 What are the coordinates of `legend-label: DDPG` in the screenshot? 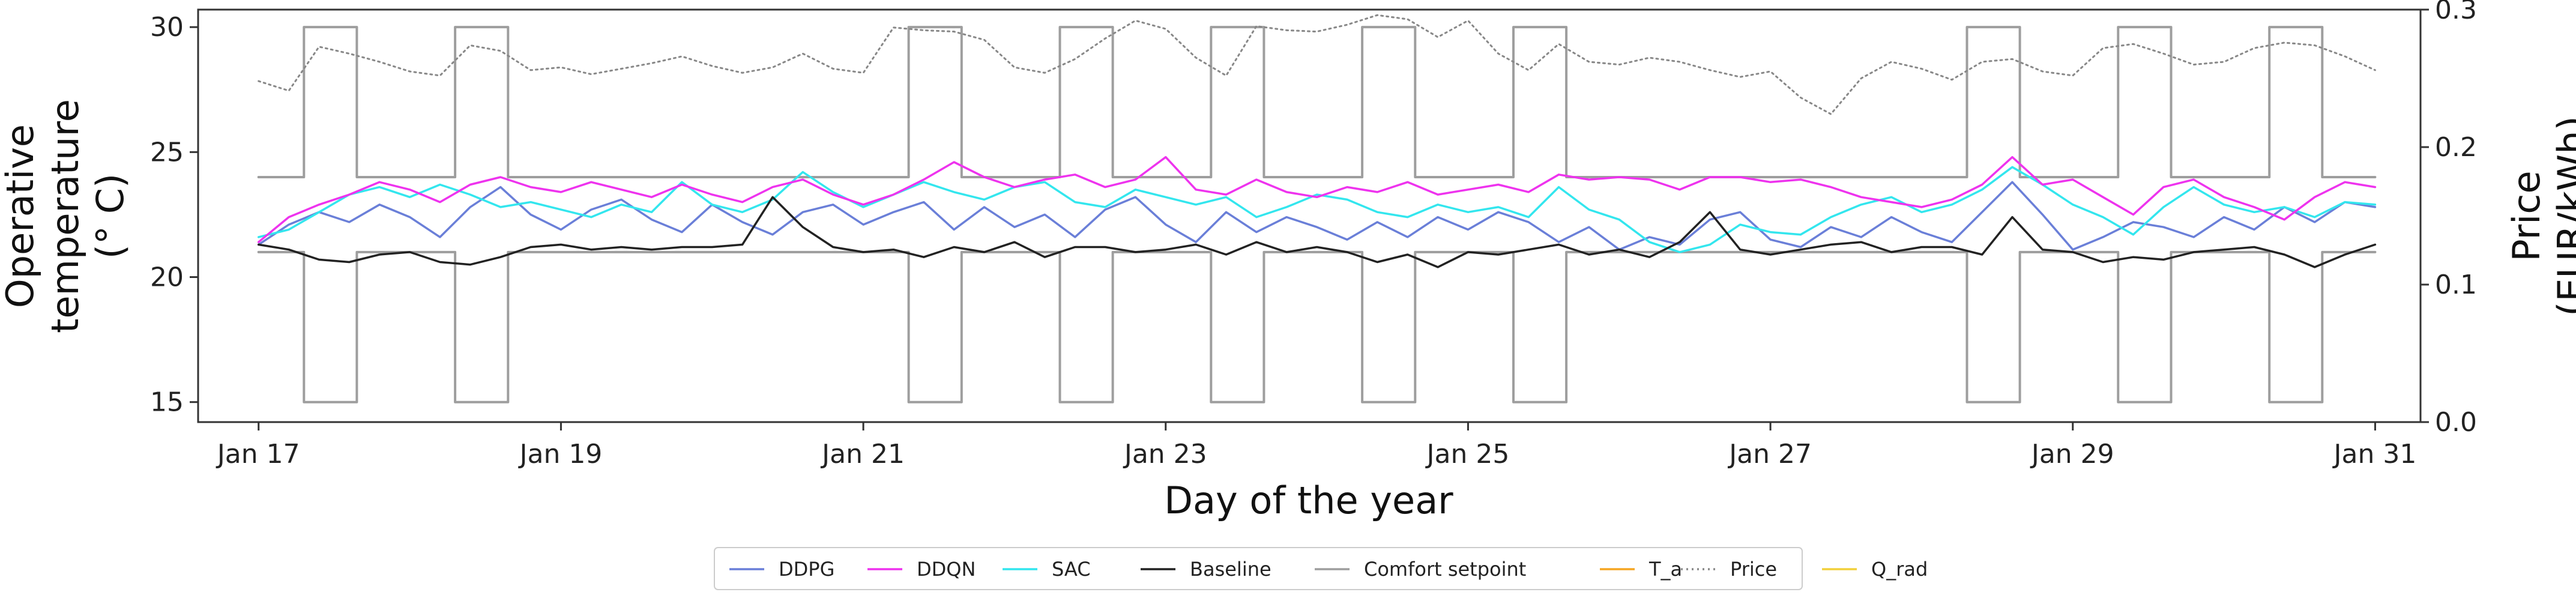 It's located at (806, 569).